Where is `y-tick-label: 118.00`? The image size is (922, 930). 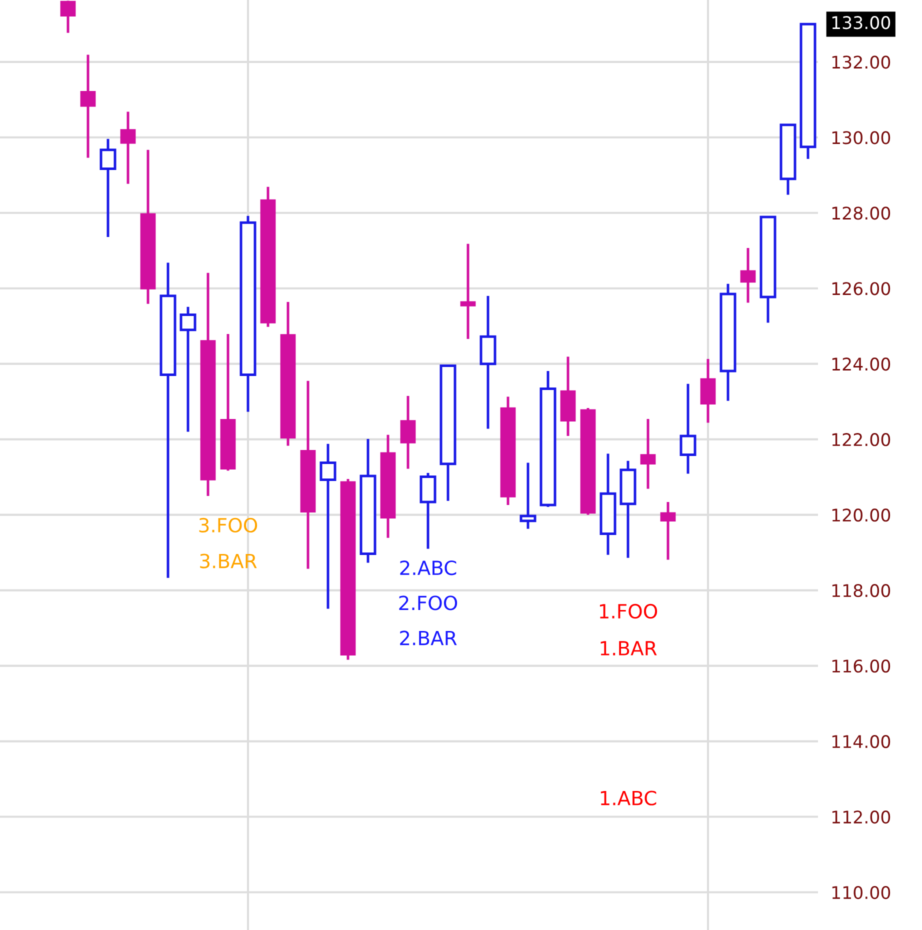
y-tick-label: 118.00 is located at coordinates (861, 591).